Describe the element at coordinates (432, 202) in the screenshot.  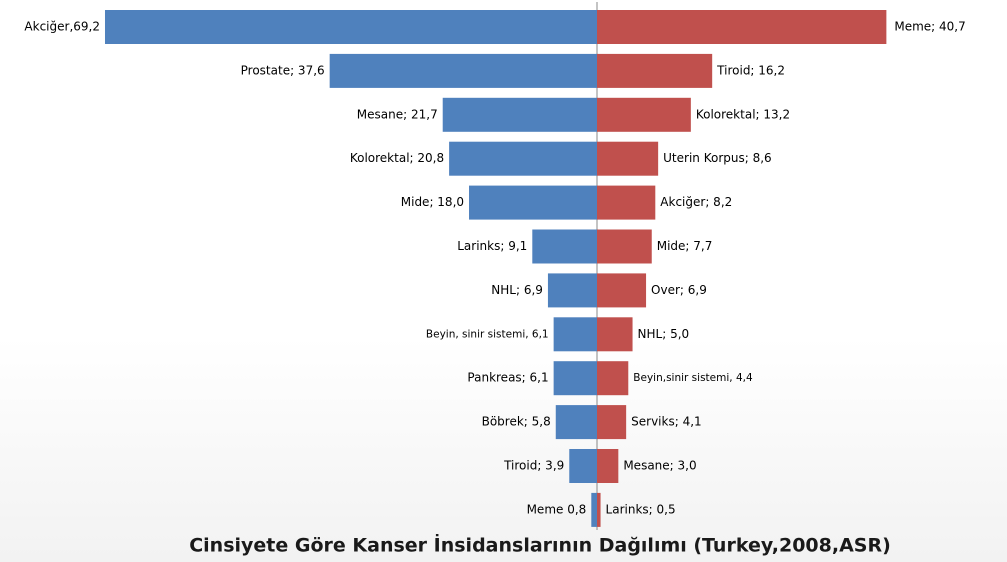
I see `data-label: Mide; 18,0` at that location.